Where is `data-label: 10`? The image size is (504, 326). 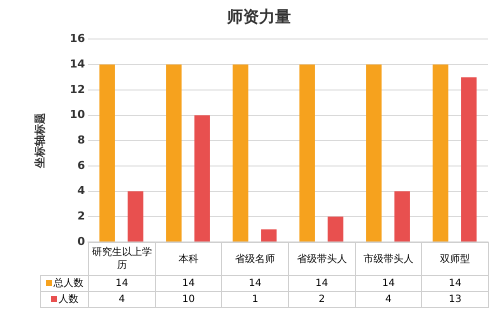
data-label: 10 is located at coordinates (188, 300).